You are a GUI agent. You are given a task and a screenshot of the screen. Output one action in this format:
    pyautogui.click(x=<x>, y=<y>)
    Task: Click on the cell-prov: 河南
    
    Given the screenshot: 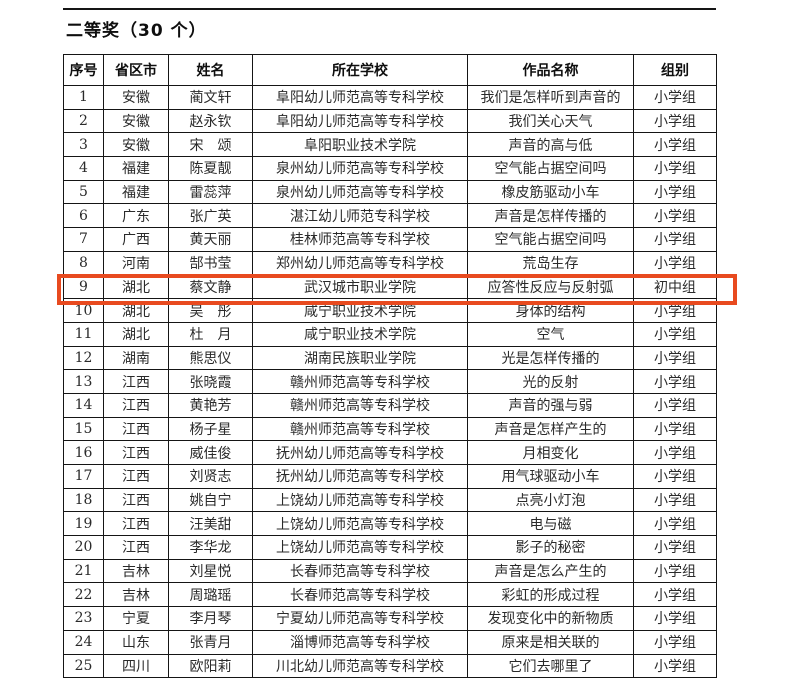 What is the action you would take?
    pyautogui.click(x=136, y=263)
    